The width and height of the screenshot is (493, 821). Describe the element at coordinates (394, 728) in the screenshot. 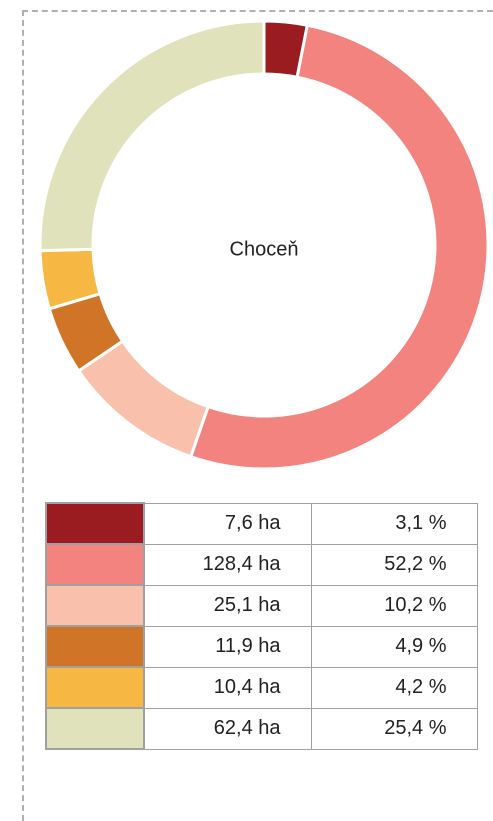

I see `percent-cell: 25,4 %` at that location.